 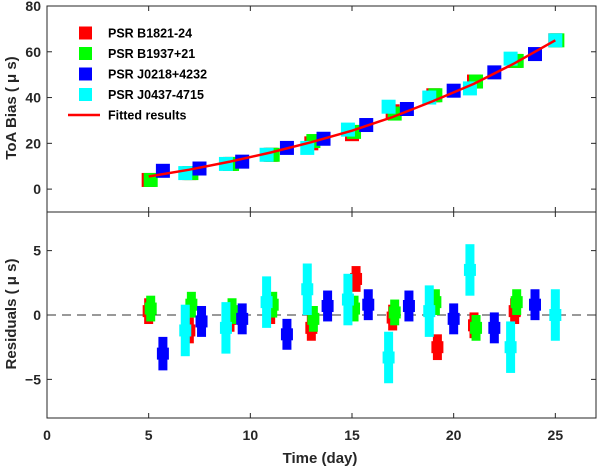 What do you see at coordinates (149, 435) in the screenshot?
I see `x-tick-label: 5` at bounding box center [149, 435].